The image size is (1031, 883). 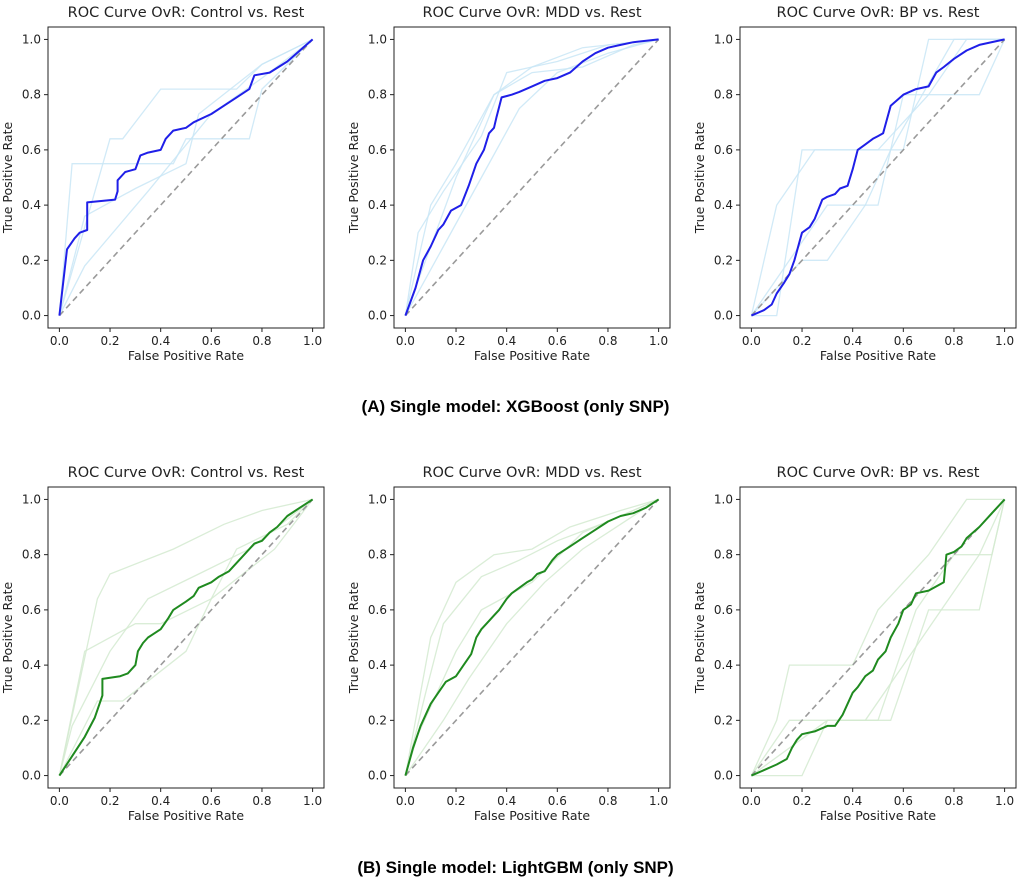 I want to click on caption-lightgbm: (B) Single model: LightGBM (only SNP), so click(x=515, y=867).